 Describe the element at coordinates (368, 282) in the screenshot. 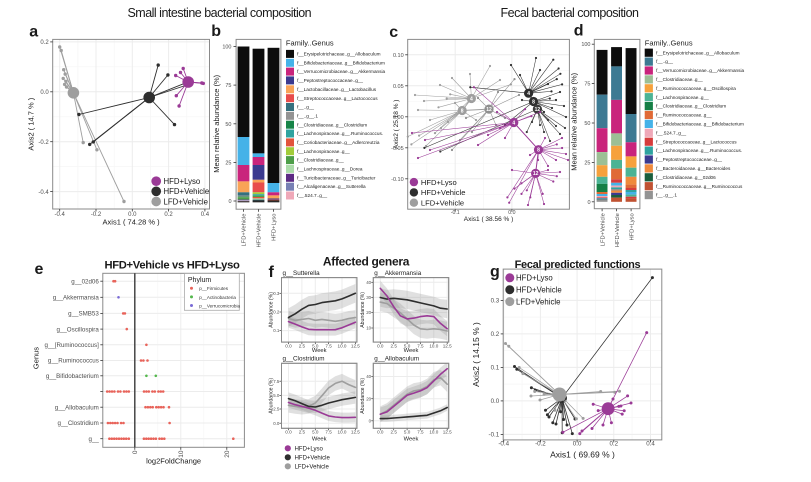

I see `svg-text: 40` at that location.